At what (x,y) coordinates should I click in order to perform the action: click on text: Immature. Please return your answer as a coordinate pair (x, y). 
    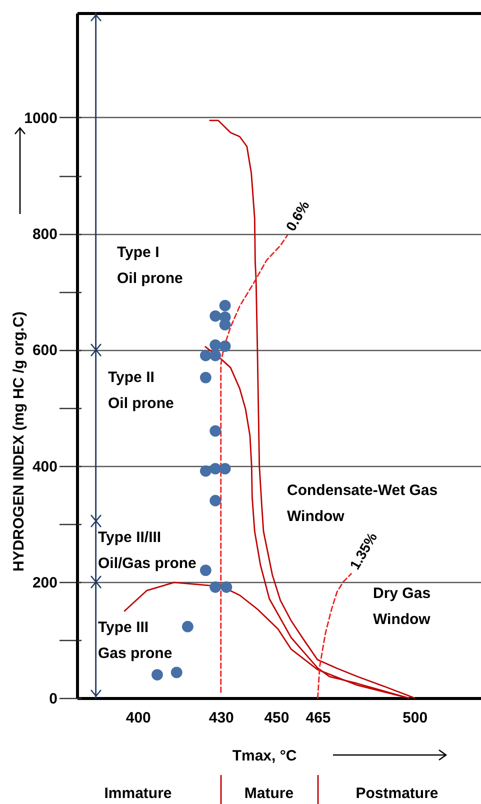
    Looking at the image, I should click on (138, 793).